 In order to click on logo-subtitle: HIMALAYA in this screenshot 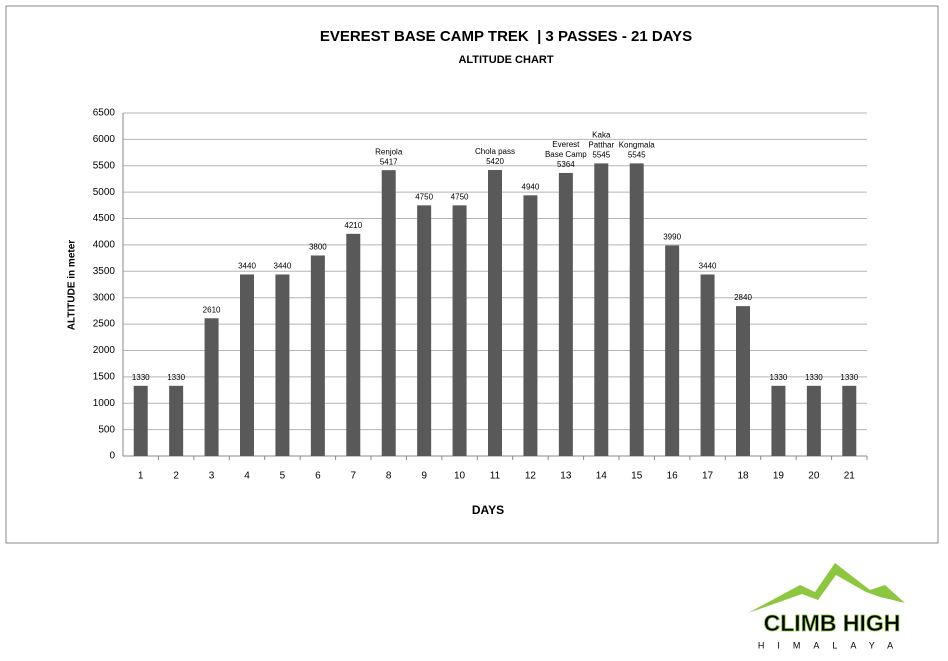, I will do `click(832, 645)`.